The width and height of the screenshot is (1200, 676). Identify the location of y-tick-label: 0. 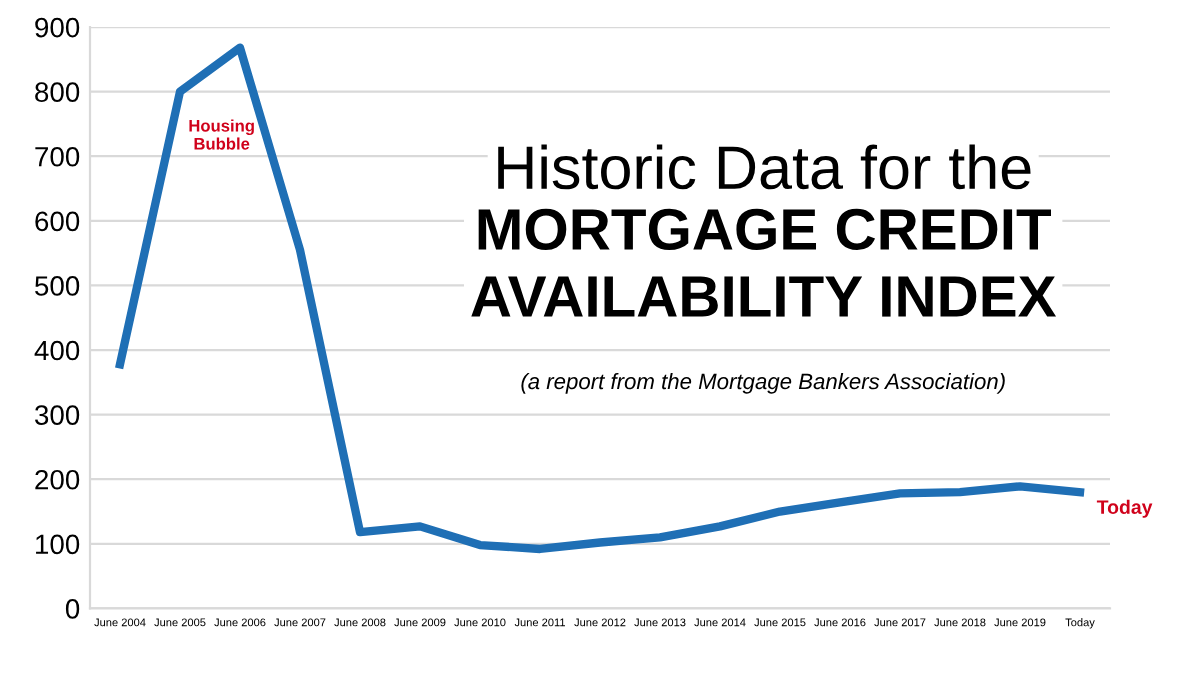
(72, 609).